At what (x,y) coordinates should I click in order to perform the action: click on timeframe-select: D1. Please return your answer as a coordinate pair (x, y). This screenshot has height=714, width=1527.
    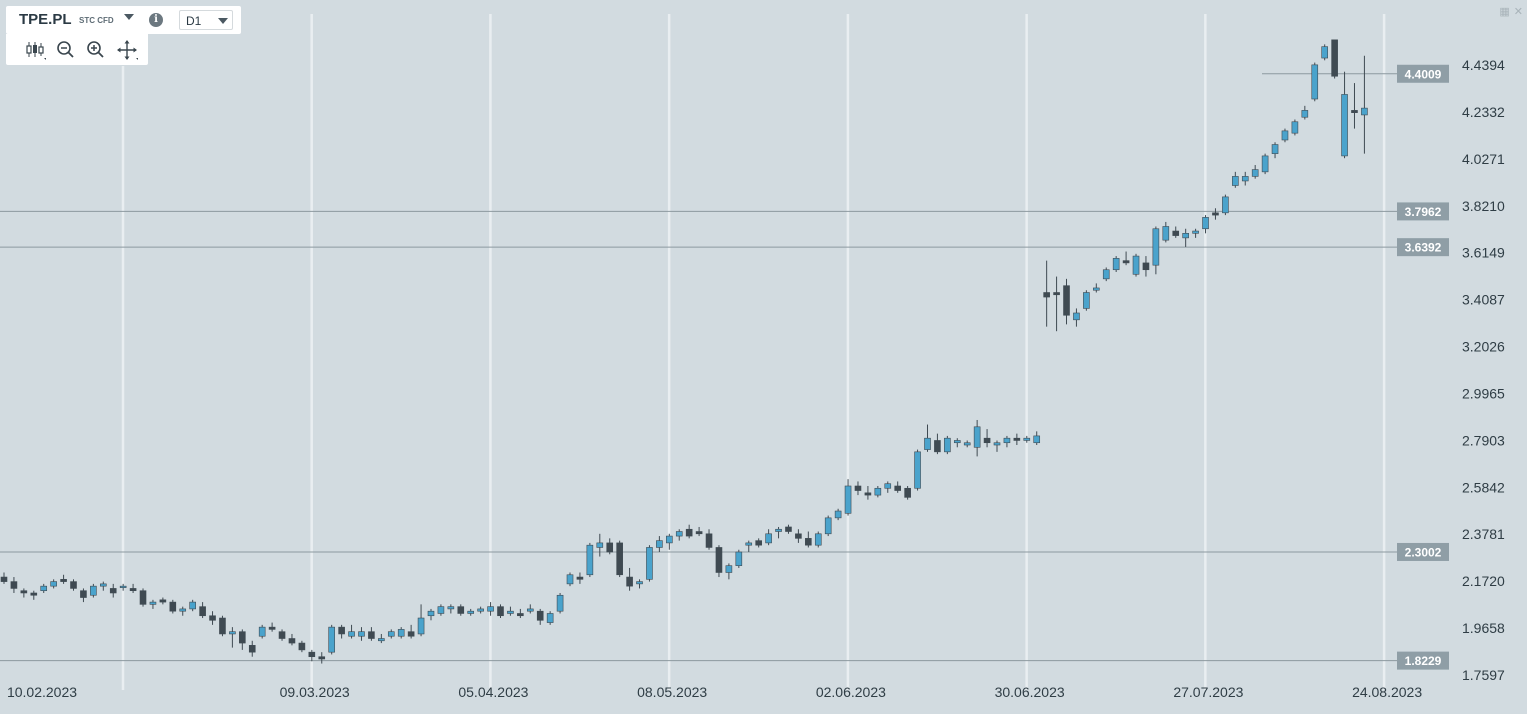
    Looking at the image, I should click on (206, 20).